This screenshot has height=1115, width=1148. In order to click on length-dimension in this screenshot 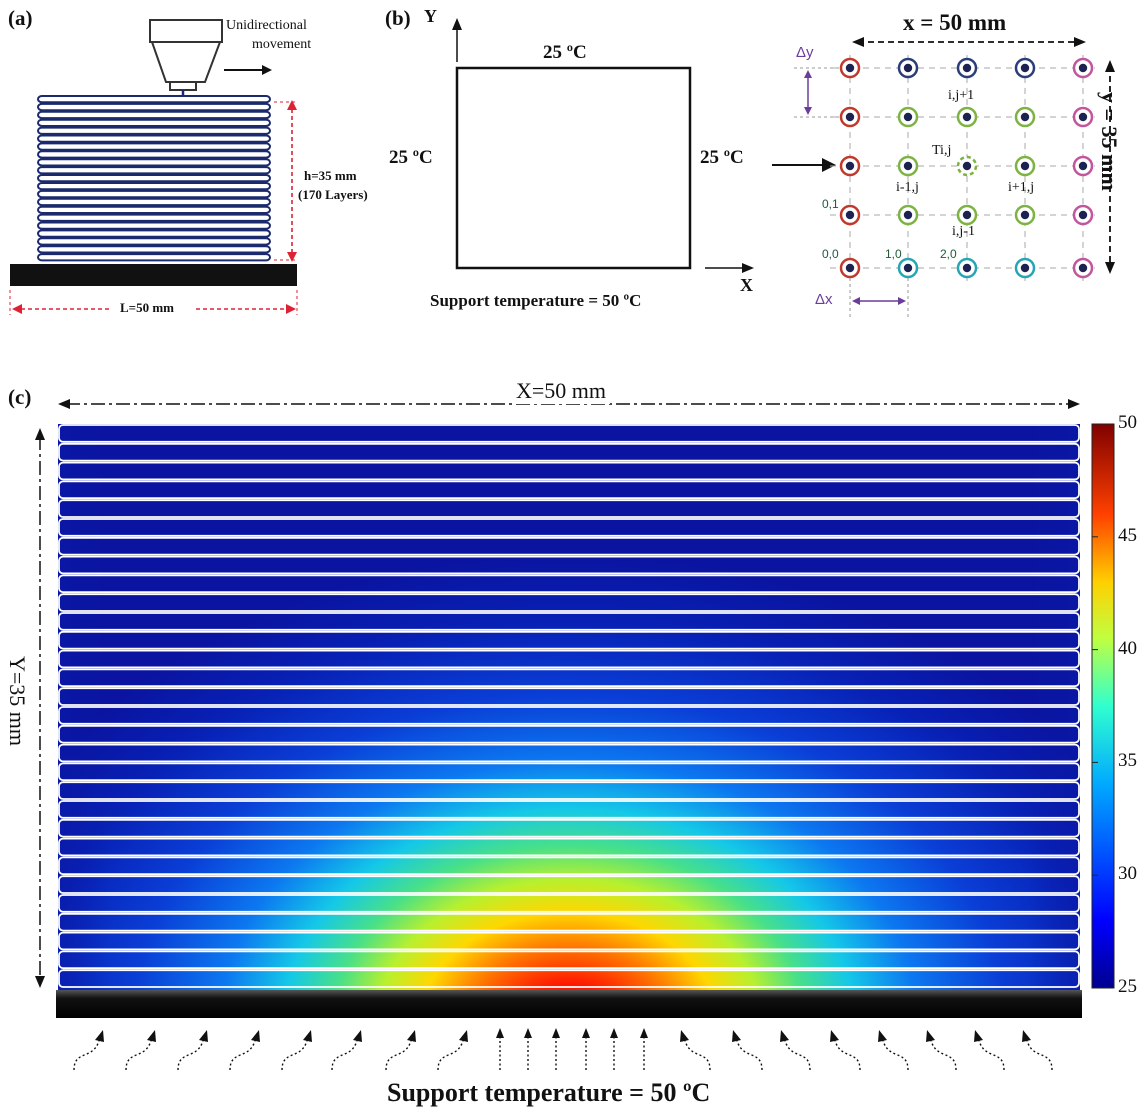, I will do `click(153, 302)`.